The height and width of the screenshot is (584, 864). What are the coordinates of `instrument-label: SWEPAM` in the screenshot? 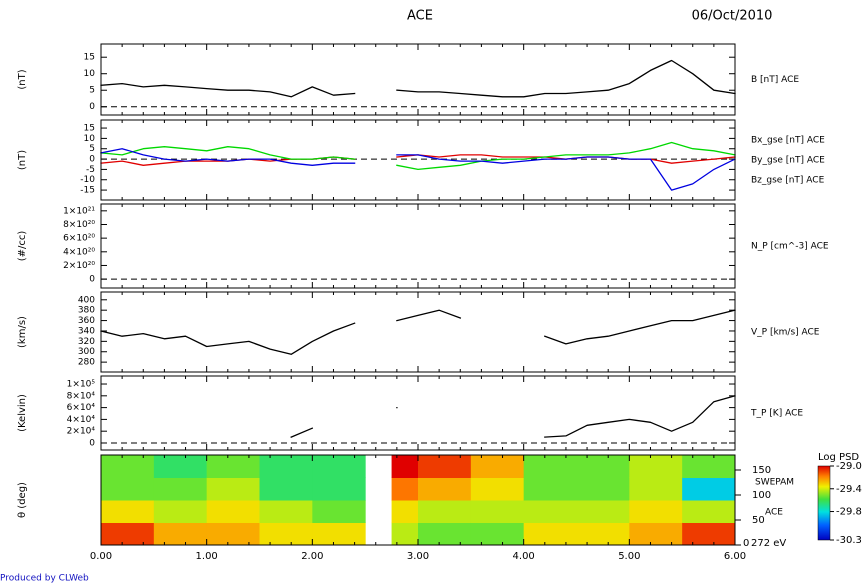 It's located at (774, 483).